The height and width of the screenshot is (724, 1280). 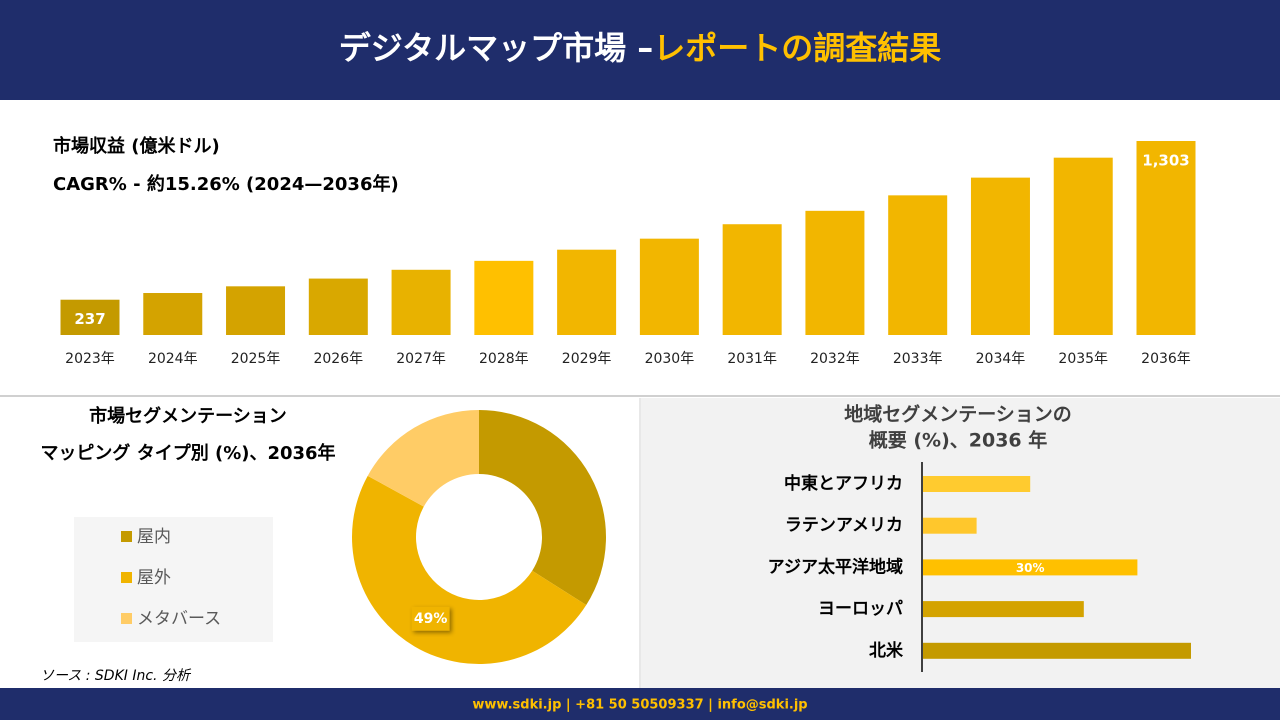 I want to click on chart-title: 市場収益 (億米ドル), so click(x=136, y=146).